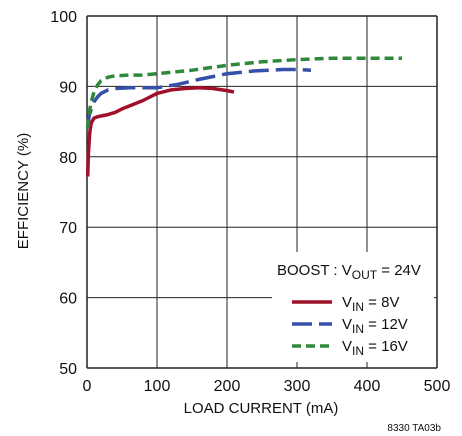 The image size is (462, 436). What do you see at coordinates (437, 386) in the screenshot?
I see `x-tick-label: 500` at bounding box center [437, 386].